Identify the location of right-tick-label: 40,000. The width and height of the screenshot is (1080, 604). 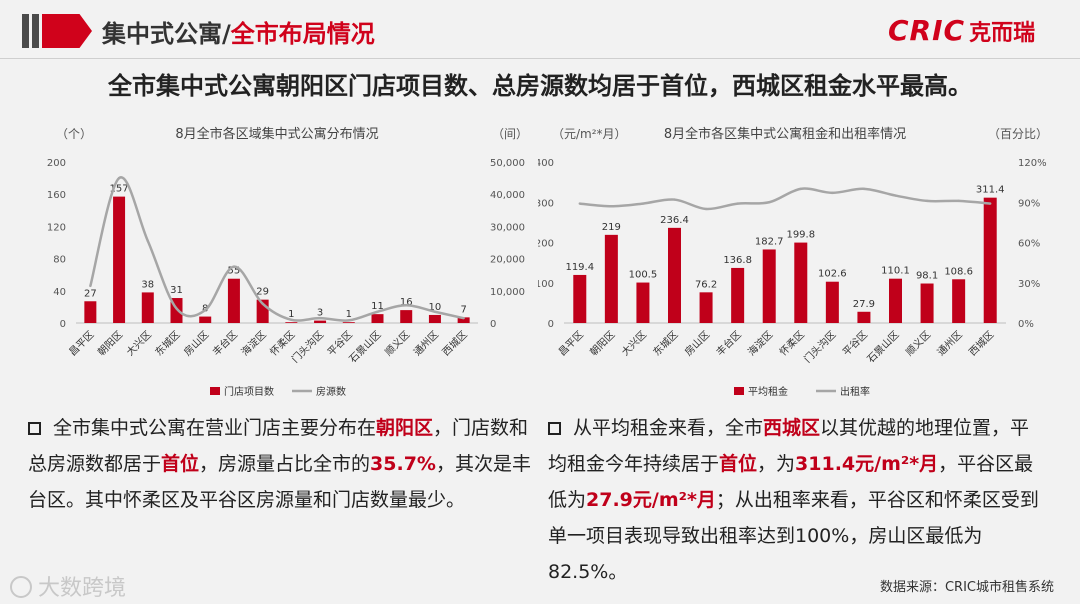
(507, 195).